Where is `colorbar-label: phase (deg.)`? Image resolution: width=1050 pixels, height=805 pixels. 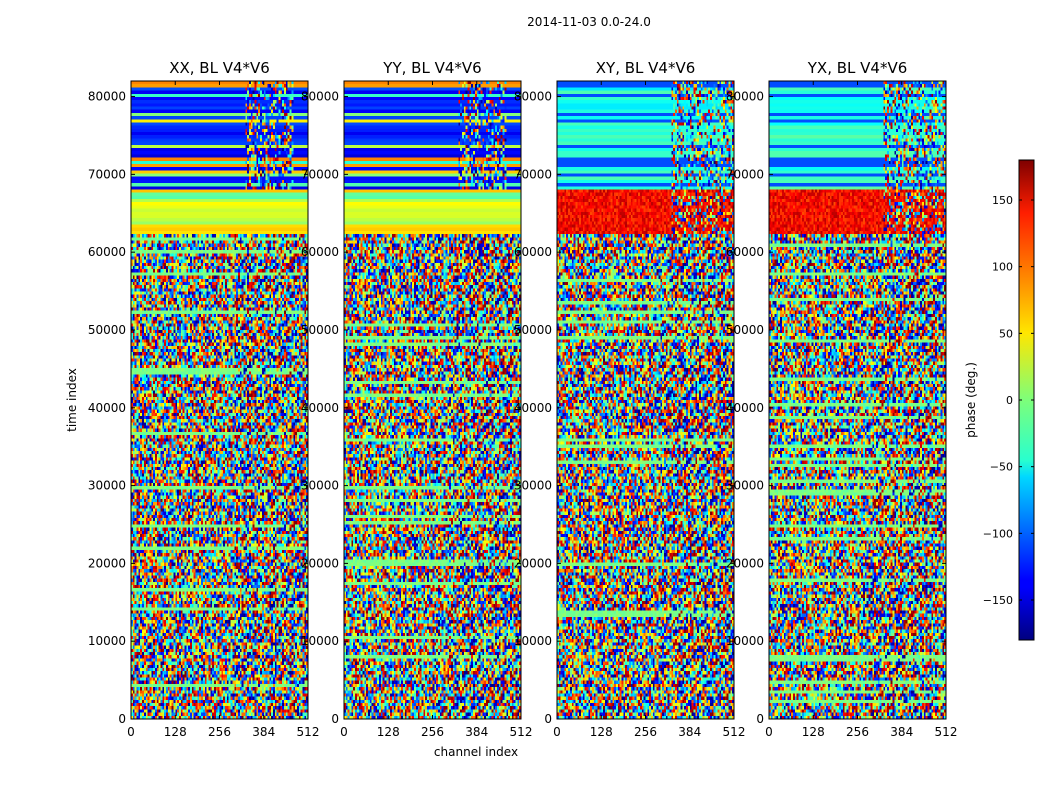
colorbar-label: phase (deg.) is located at coordinates (971, 400).